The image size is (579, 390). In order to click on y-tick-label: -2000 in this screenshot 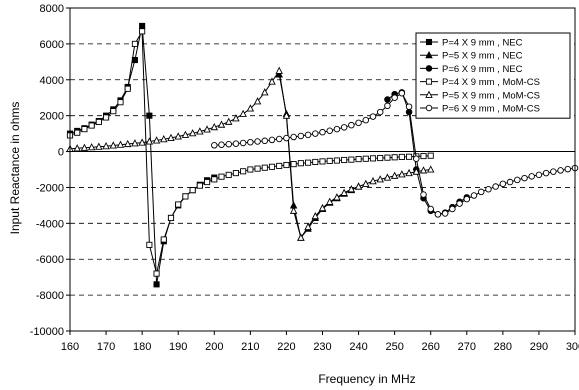, I will do `click(50, 188)`.